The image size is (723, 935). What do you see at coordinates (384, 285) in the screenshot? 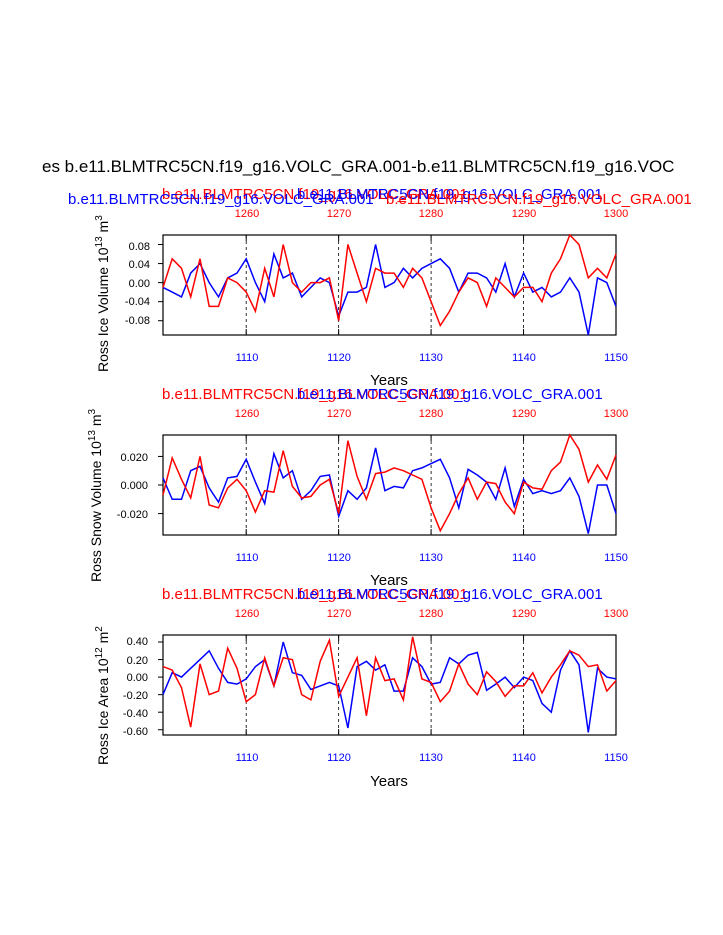
I see `panel1-gridlines` at bounding box center [384, 285].